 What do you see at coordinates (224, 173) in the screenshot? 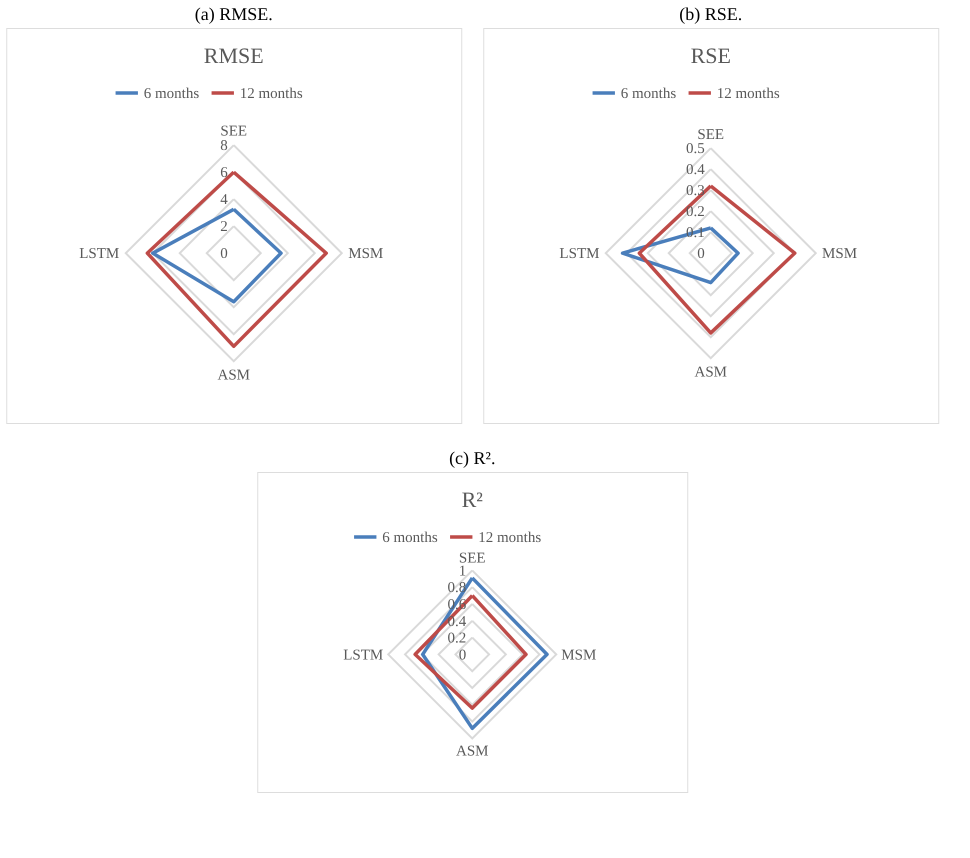
I see `y-tick-label: 6` at bounding box center [224, 173].